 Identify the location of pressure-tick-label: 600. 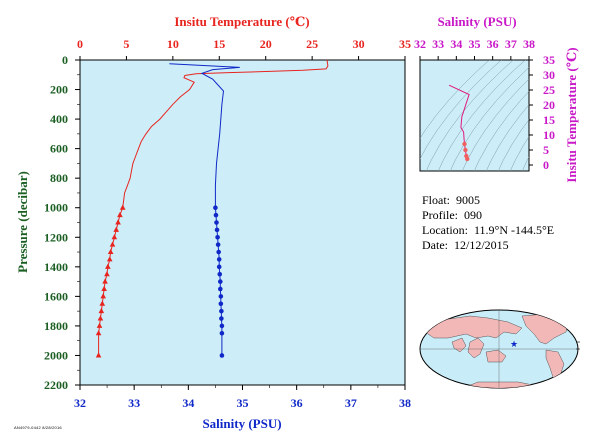
(59, 149).